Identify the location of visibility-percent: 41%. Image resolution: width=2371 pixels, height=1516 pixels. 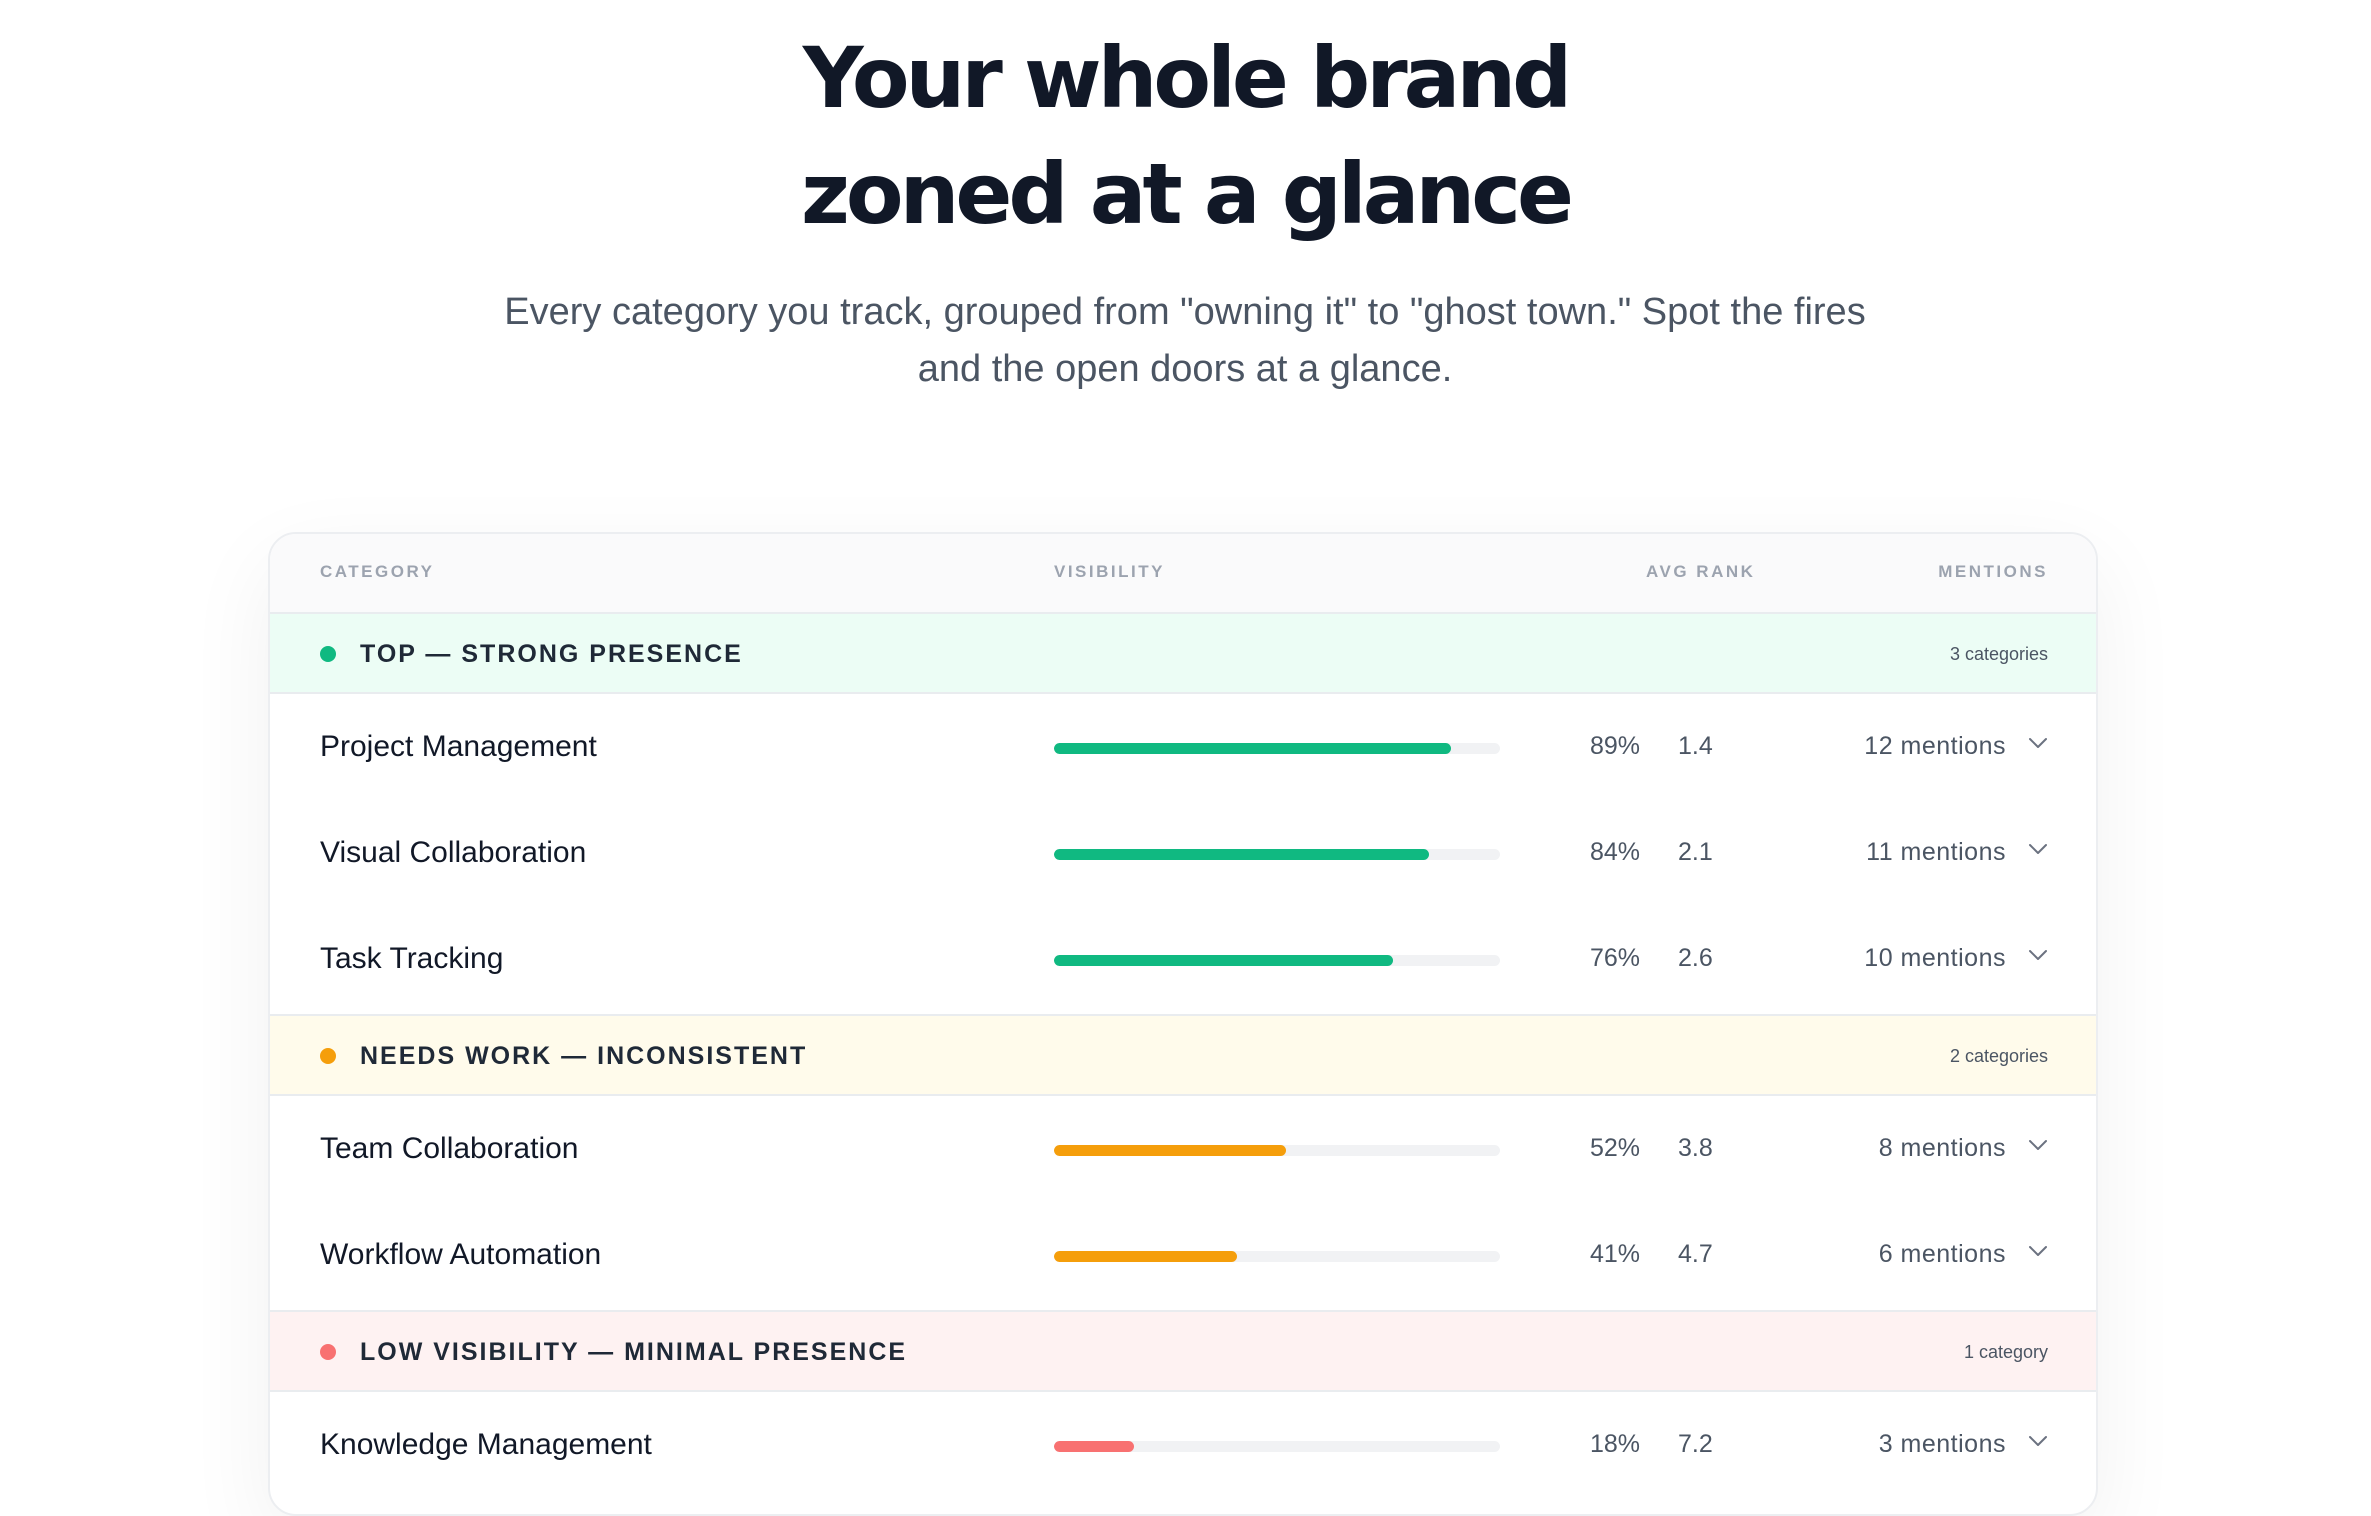
(1614, 1254).